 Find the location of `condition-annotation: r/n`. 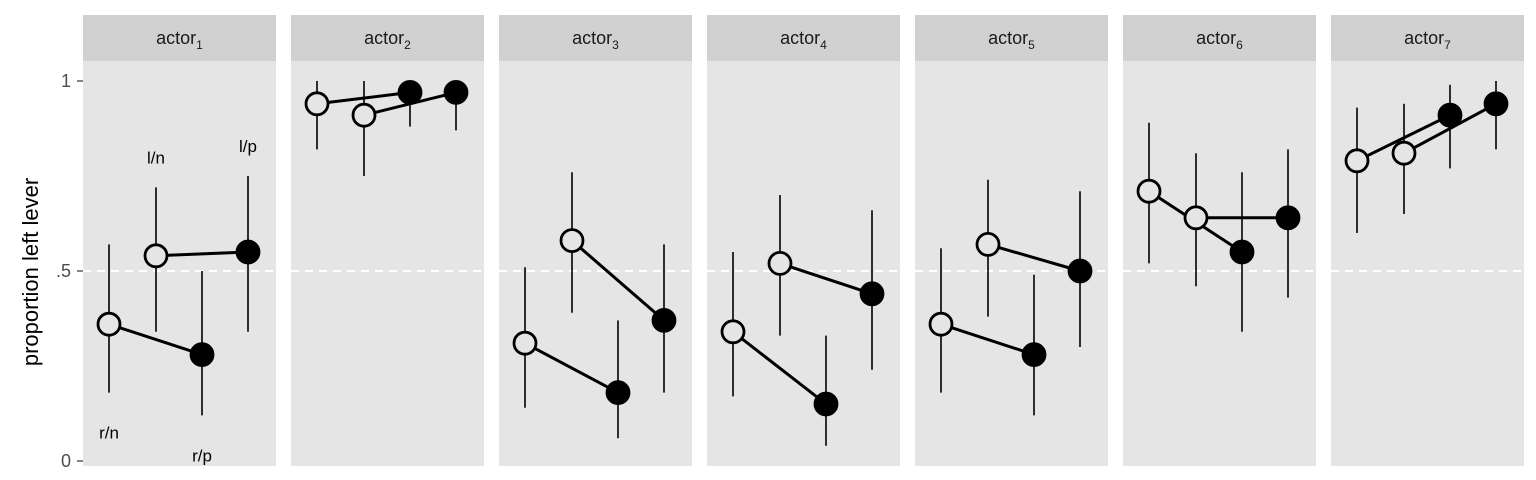

condition-annotation: r/n is located at coordinates (109, 433).